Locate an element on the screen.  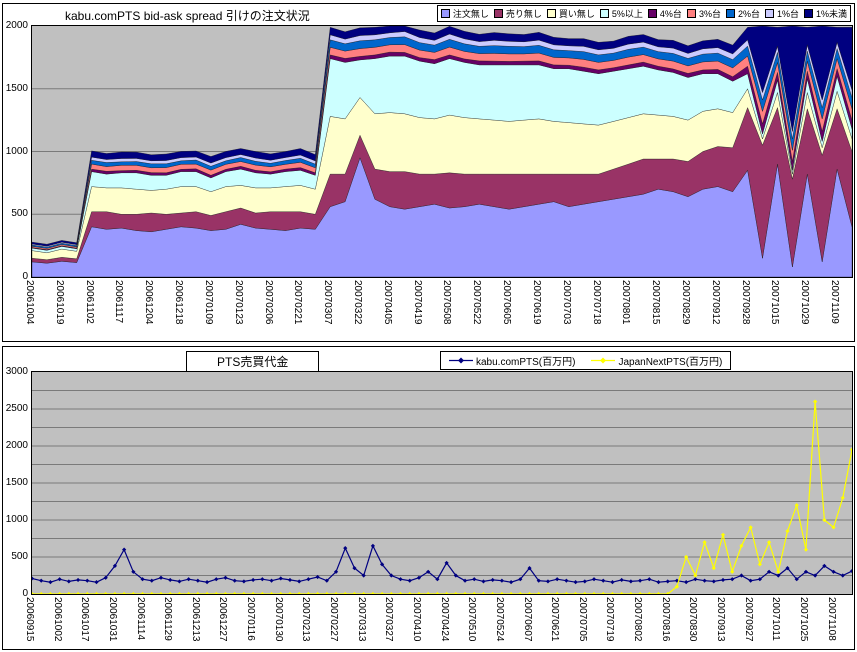
x-axis-tick-label: 20070830 is located at coordinates (693, 619).